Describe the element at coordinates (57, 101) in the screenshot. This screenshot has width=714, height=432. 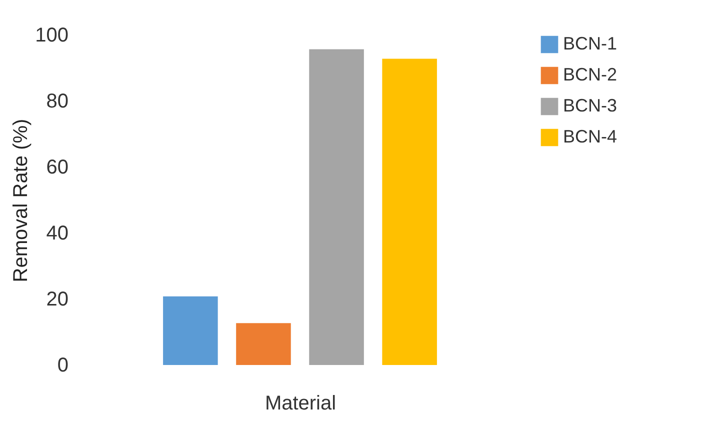
I see `y-tick-label: 80` at that location.